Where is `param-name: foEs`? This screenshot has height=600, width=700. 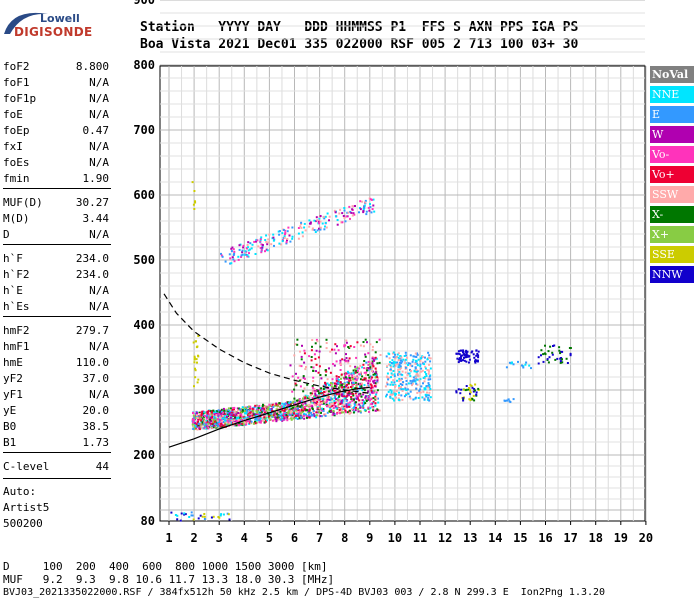
param-name: foEs is located at coordinates (16, 162).